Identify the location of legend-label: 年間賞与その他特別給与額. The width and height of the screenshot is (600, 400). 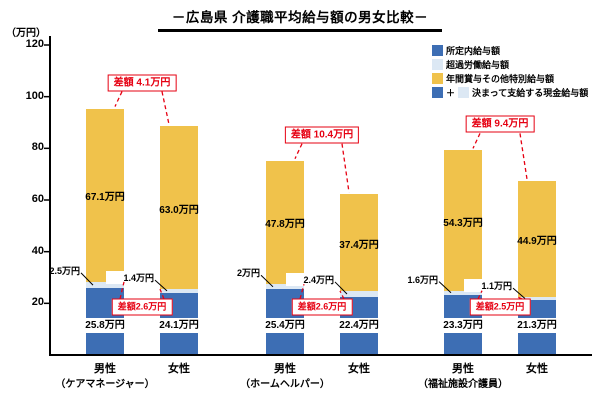
(500, 79).